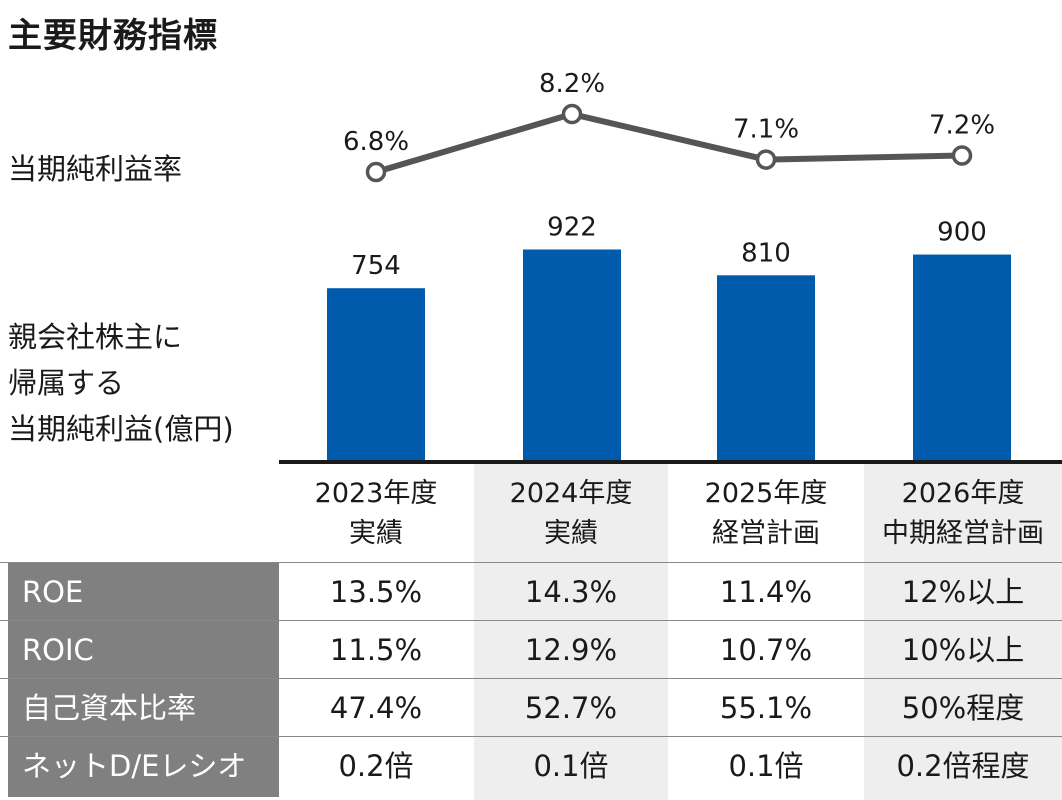 The image size is (1062, 800). I want to click on row-label-net-de-ratio: ネットD/Eレシオ, so click(143, 767).